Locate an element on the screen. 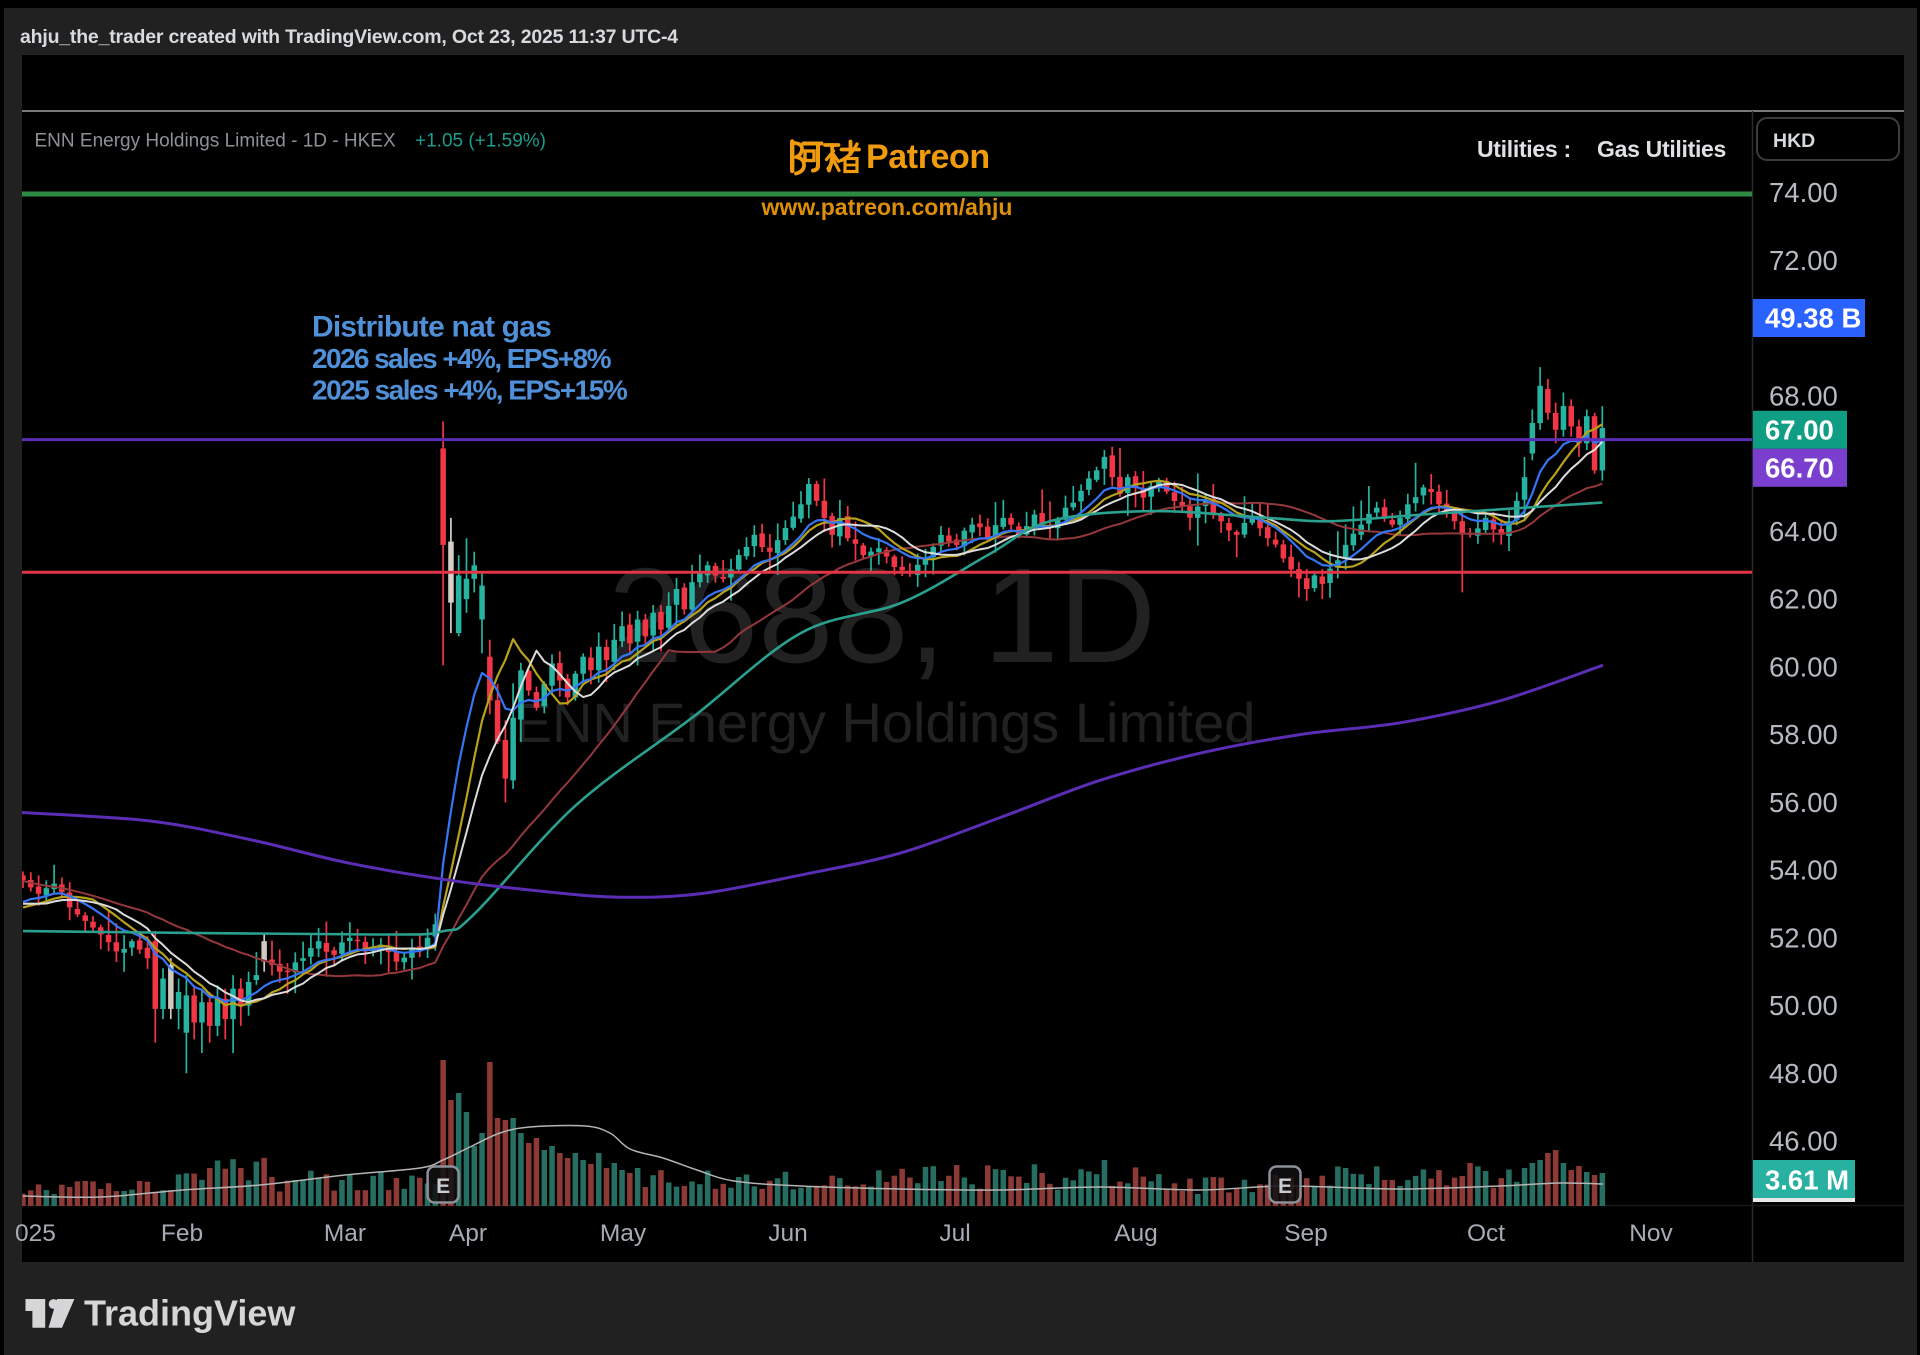 This screenshot has height=1355, width=1920. svg-text: Nov is located at coordinates (1651, 1233).